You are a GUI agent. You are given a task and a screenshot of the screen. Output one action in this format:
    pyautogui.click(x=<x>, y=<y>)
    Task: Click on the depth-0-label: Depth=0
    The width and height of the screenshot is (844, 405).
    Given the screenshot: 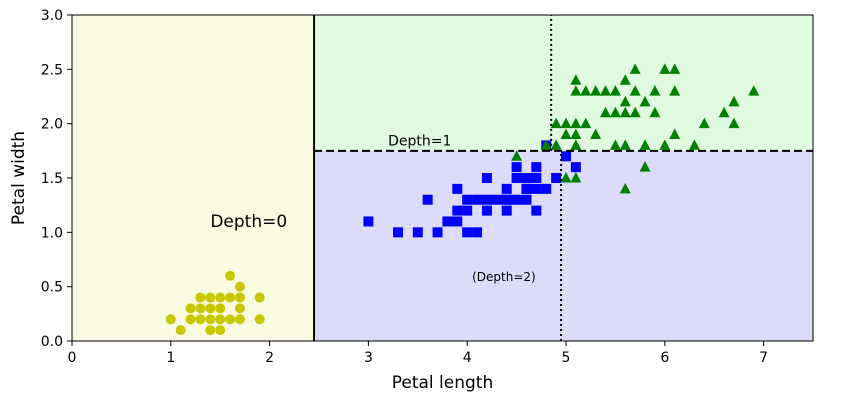 What is the action you would take?
    pyautogui.click(x=248, y=222)
    